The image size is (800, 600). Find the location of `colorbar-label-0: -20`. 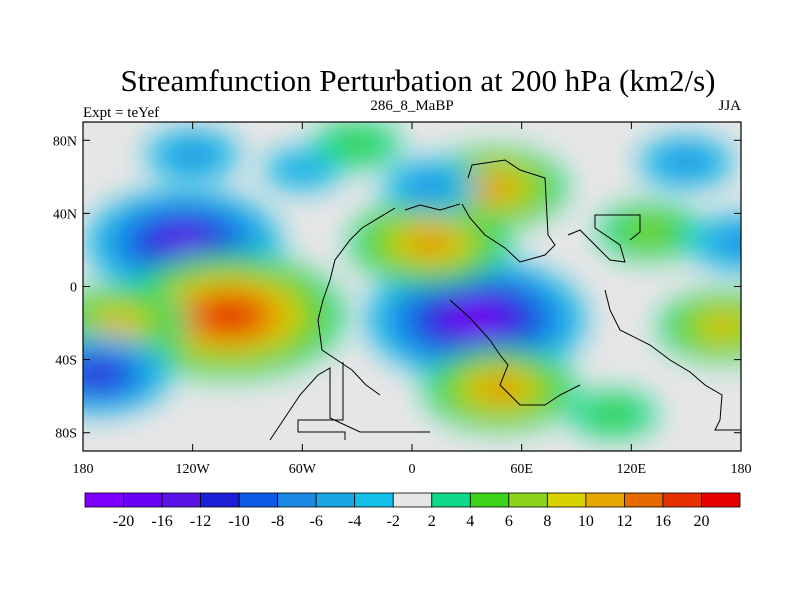

colorbar-label-0: -20 is located at coordinates (123, 521).